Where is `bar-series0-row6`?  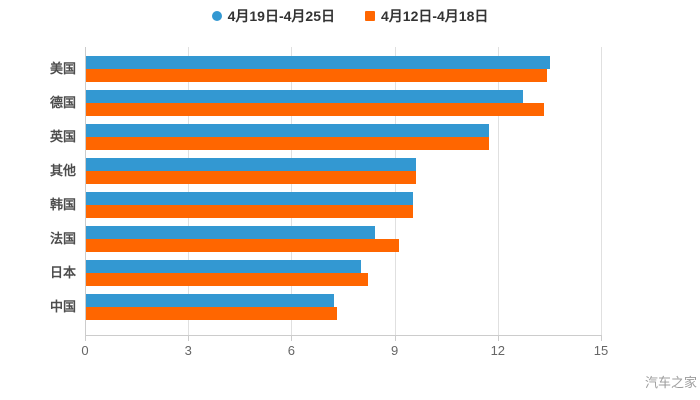
bar-series0-row6 is located at coordinates (224, 266).